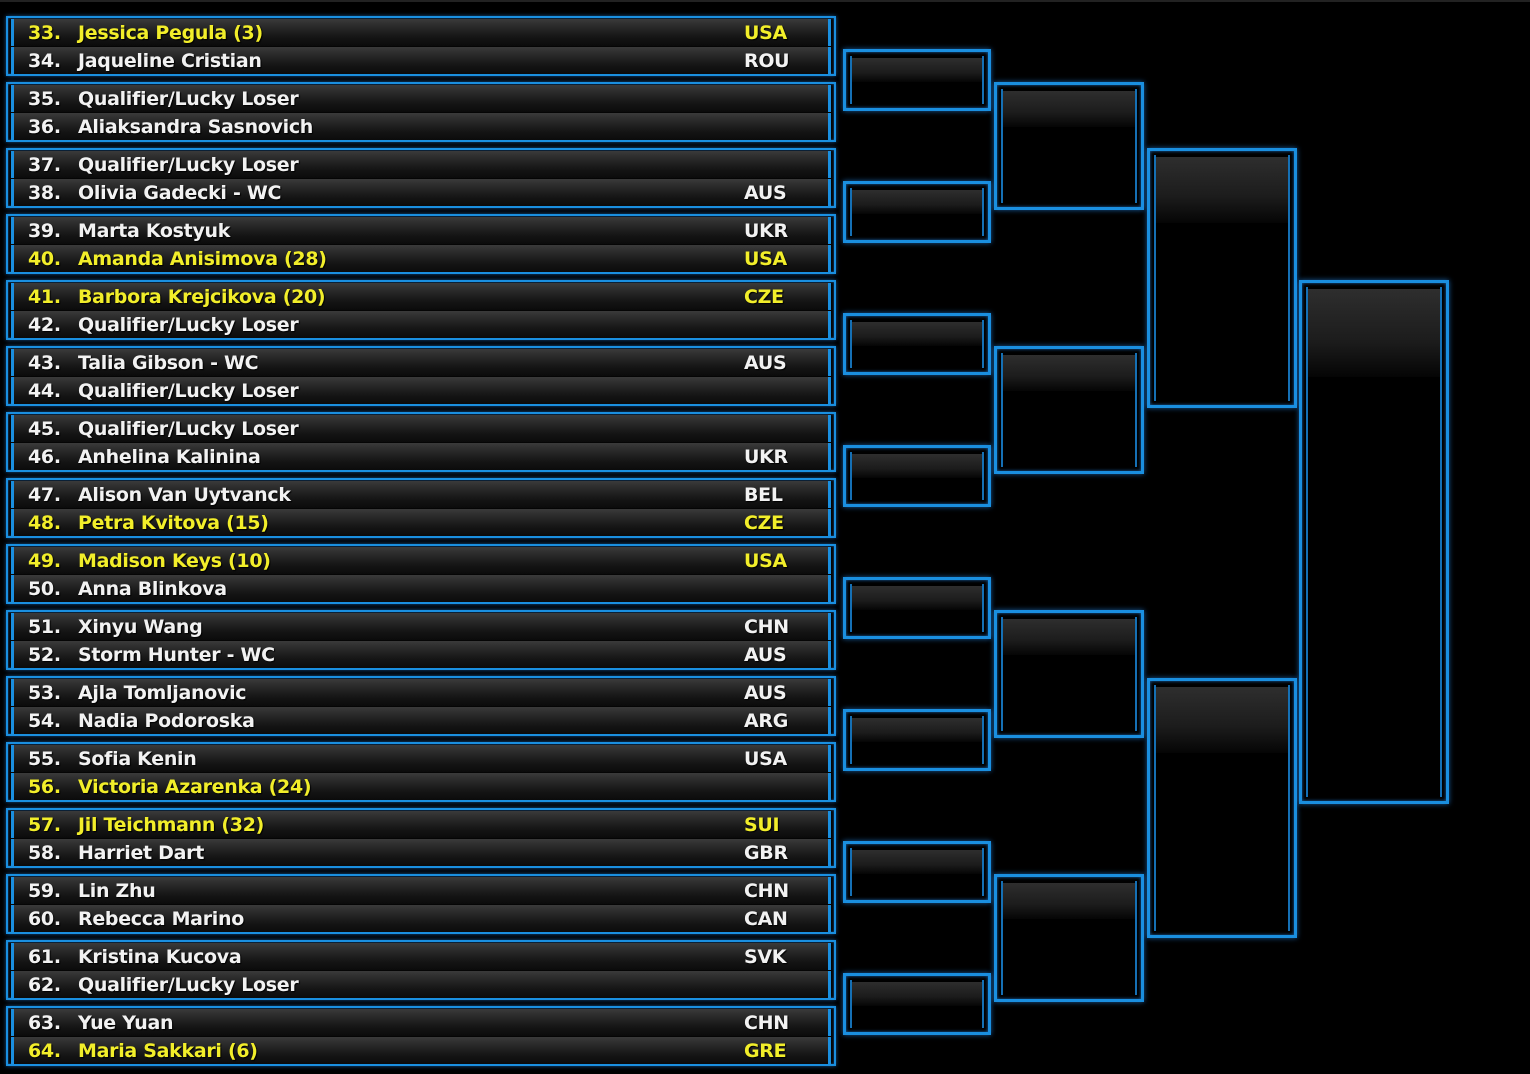 Image resolution: width=1530 pixels, height=1074 pixels. What do you see at coordinates (421, 956) in the screenshot?
I see `player-row: 61. Kristina Kucova SVK` at bounding box center [421, 956].